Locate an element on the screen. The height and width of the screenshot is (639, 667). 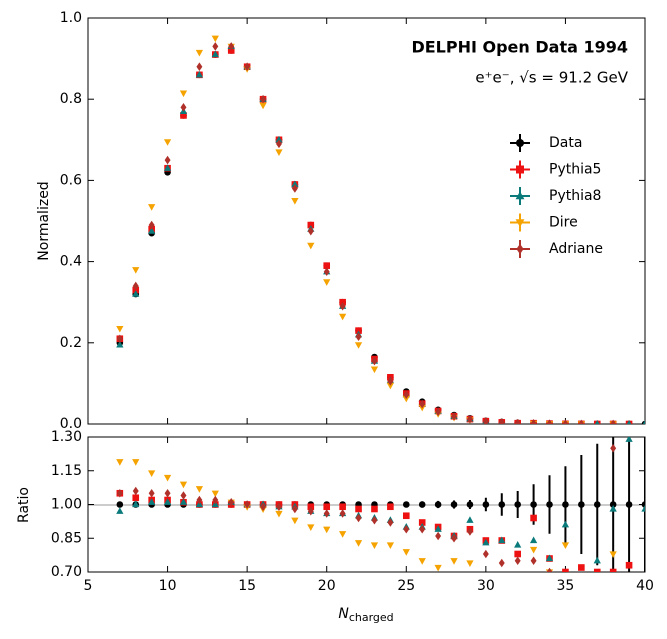
y-tick-label: 1.30 is located at coordinates (66, 437).